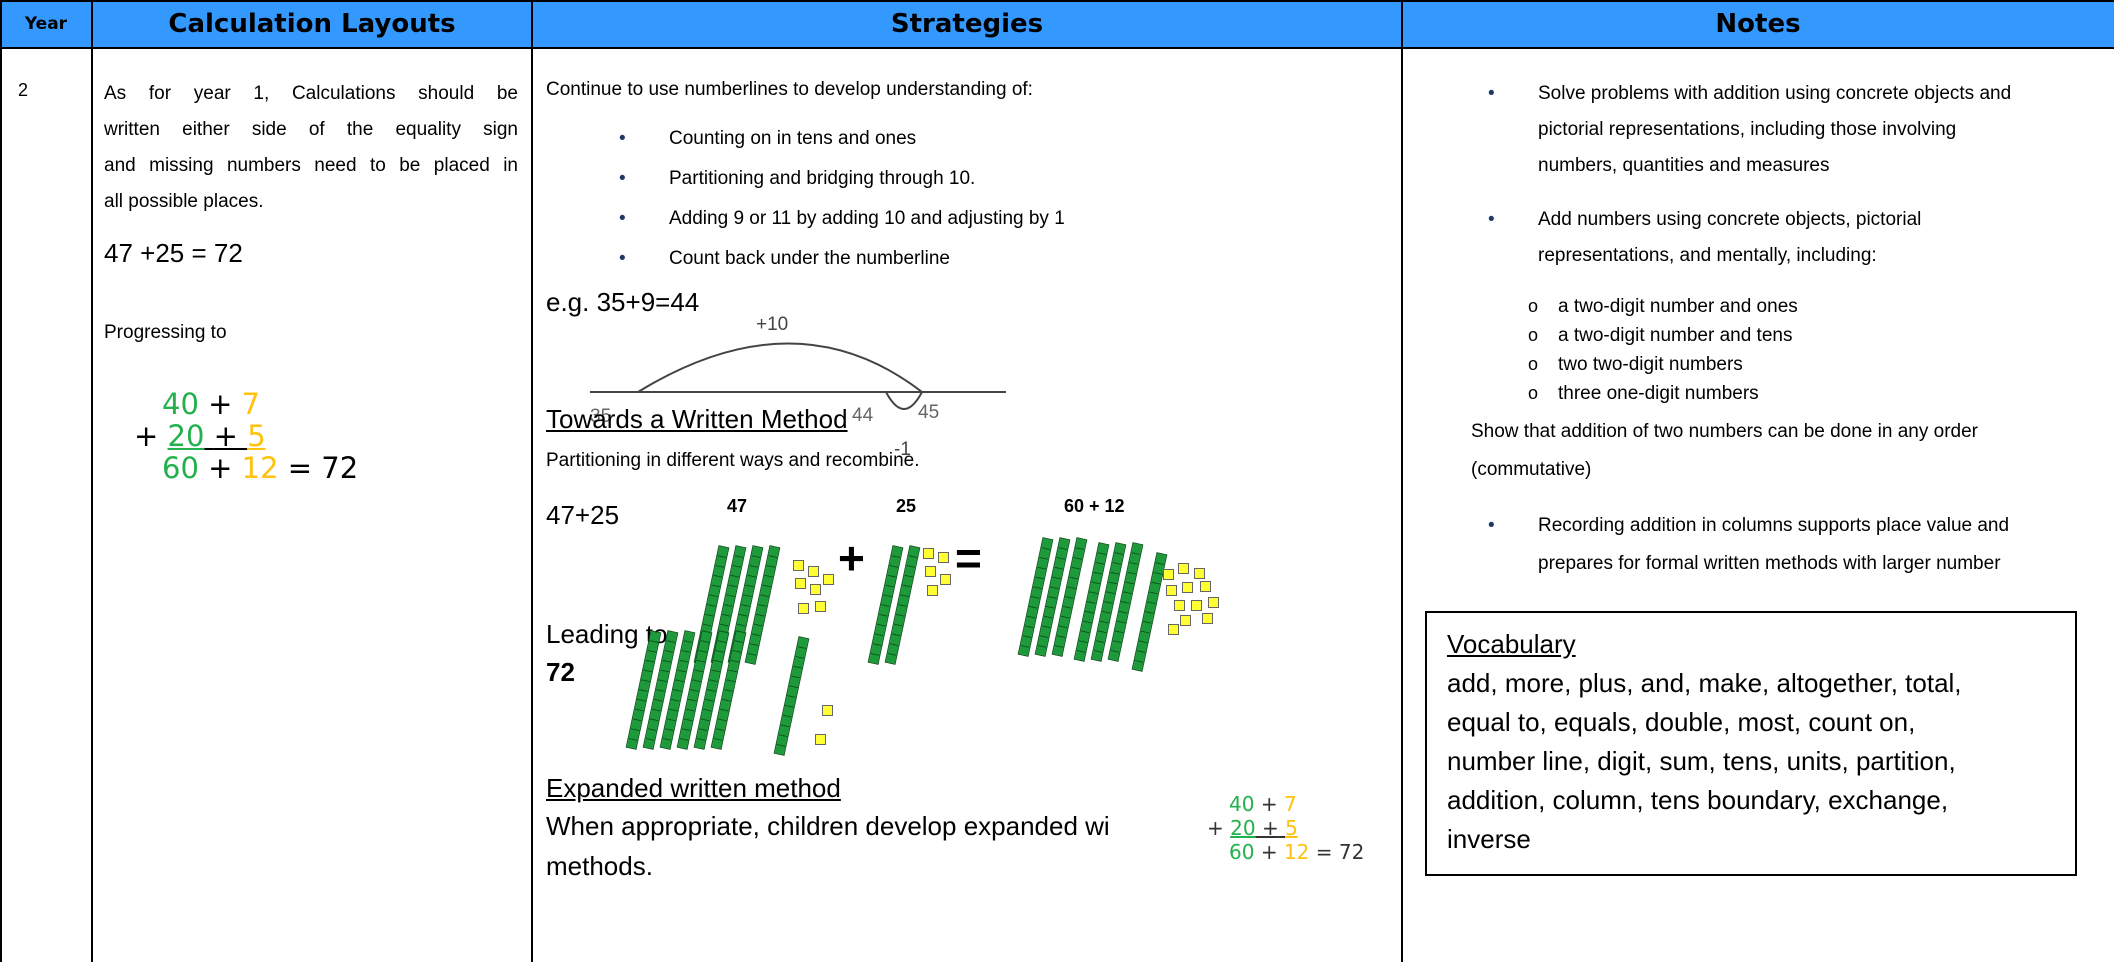 This screenshot has width=2114, height=962. What do you see at coordinates (1057, 48) in the screenshot?
I see `header-bottom-border` at bounding box center [1057, 48].